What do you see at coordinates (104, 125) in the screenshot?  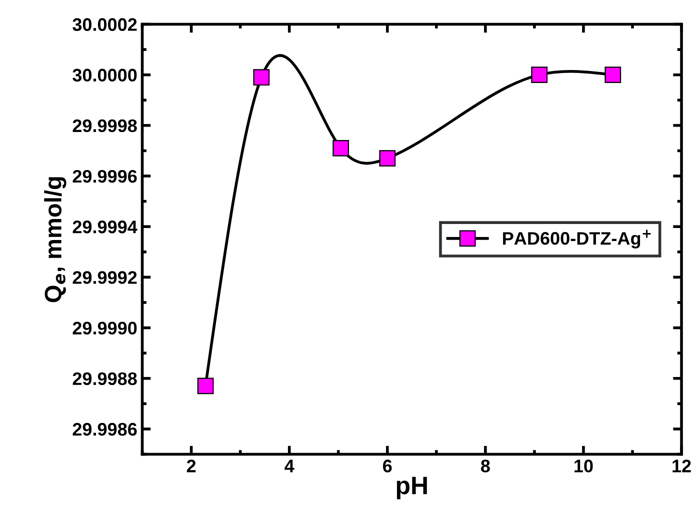 I see `y-tick-label: 29.9998` at bounding box center [104, 125].